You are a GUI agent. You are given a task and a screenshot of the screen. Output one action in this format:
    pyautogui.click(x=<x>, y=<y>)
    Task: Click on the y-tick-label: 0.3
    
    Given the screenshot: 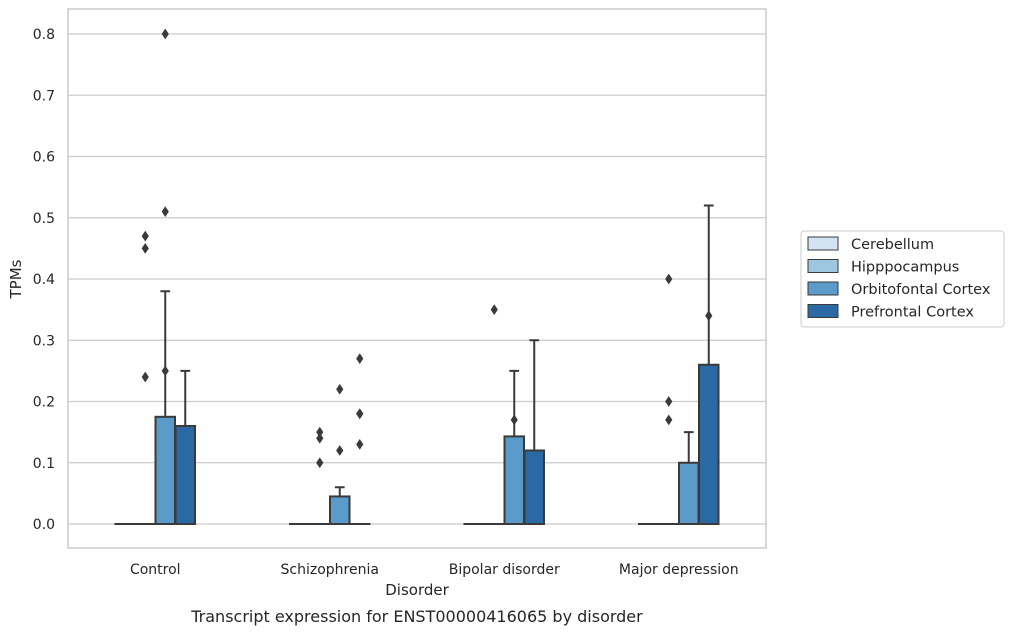 What is the action you would take?
    pyautogui.click(x=44, y=341)
    